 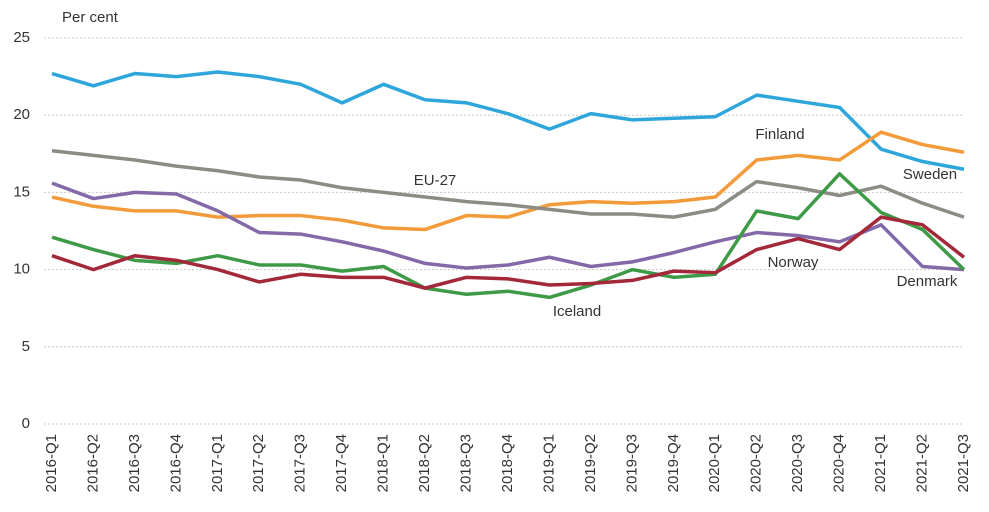 I want to click on series-label: Denmark, so click(x=927, y=281).